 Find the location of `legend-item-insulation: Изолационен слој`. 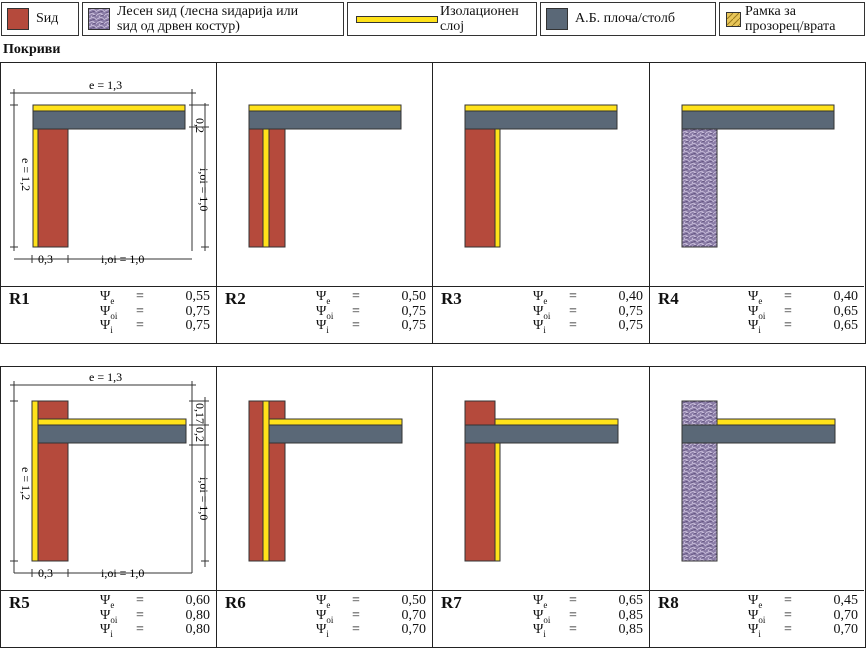

legend-item-insulation: Изолационен слој is located at coordinates (442, 19).